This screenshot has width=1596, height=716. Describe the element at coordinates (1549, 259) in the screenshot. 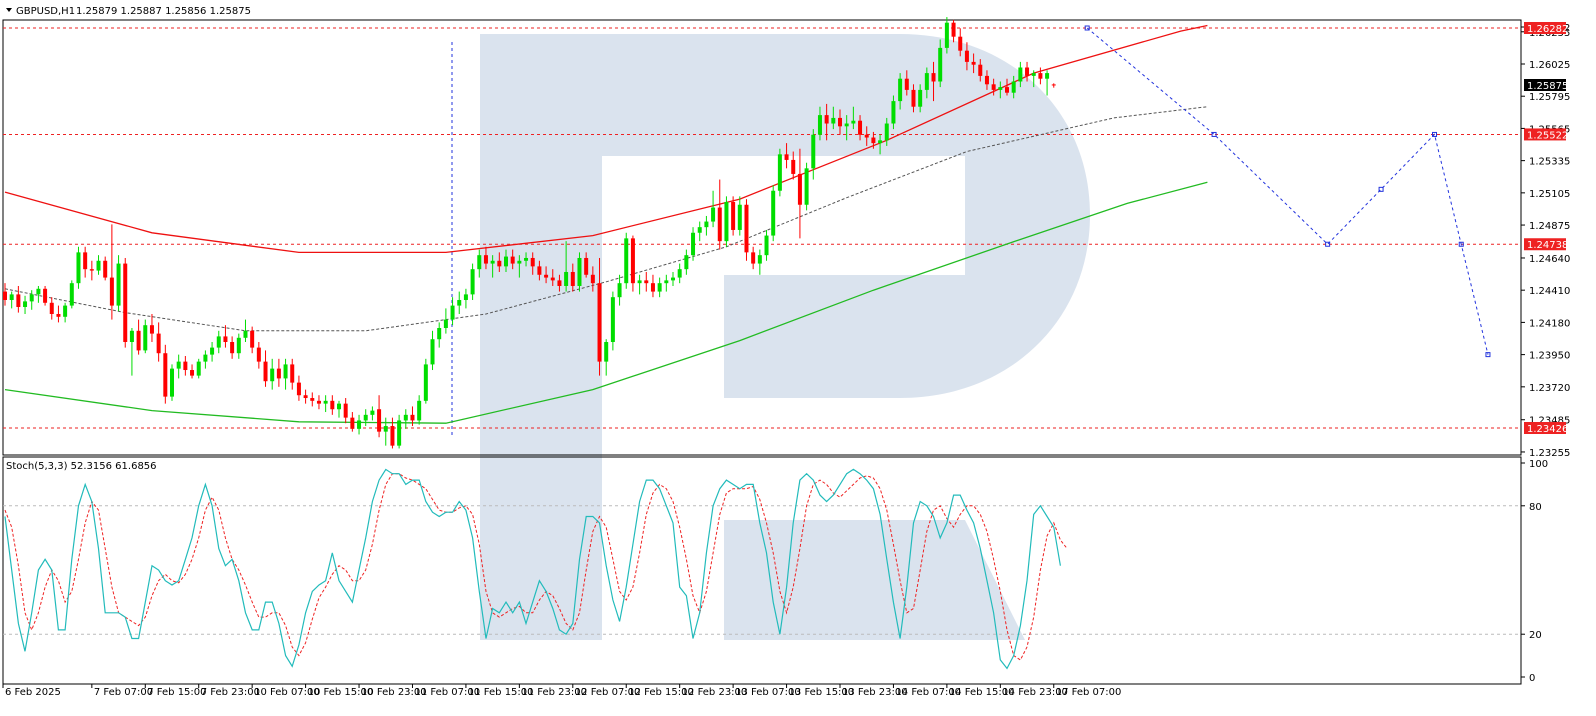

I see `price-tick-label: 1.24640` at that location.